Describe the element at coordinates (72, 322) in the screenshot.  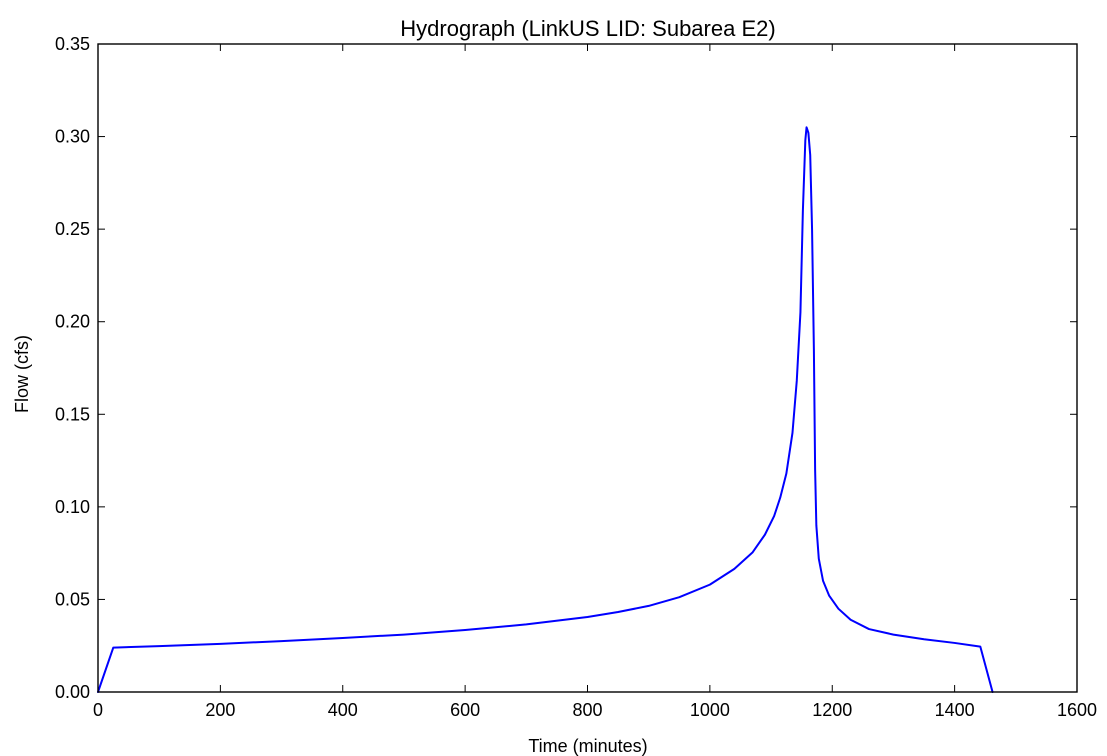
I see `y-tick-label: 0.20` at that location.